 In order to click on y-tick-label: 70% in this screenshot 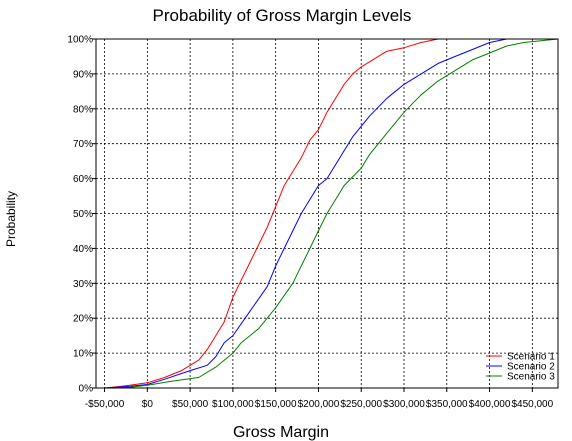, I will do `click(83, 144)`.